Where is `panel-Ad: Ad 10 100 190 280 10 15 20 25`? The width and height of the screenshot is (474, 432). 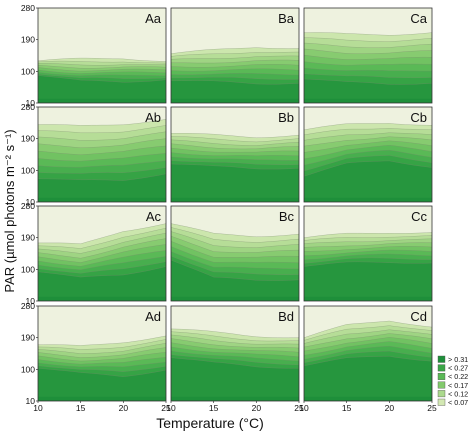 panel-Ad: Ad 10 100 190 280 10 15 20 25 is located at coordinates (96, 357).